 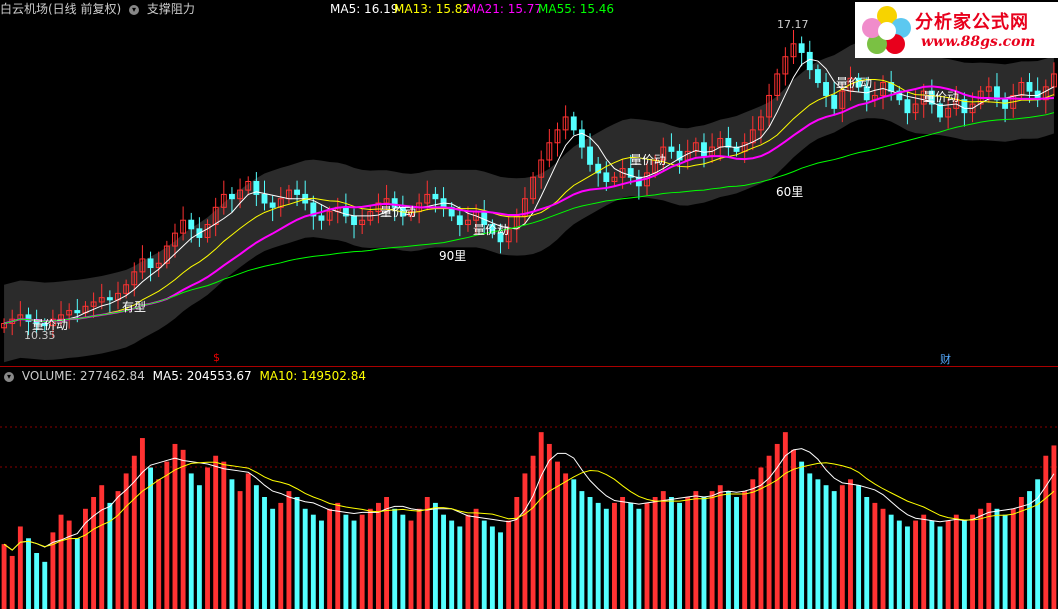 What do you see at coordinates (134, 9) in the screenshot?
I see `settings-icon: ▾` at bounding box center [134, 9].